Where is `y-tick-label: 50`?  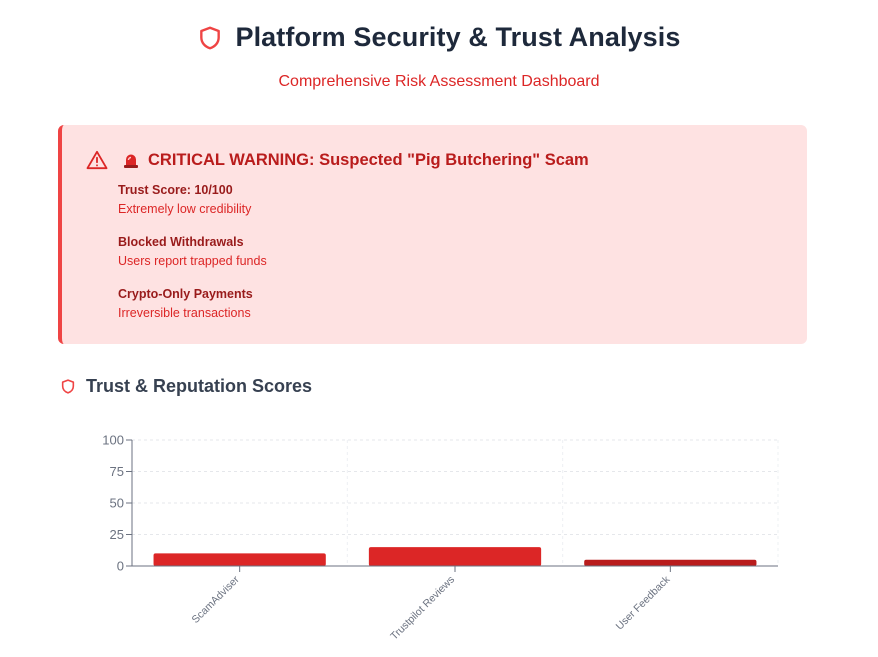 y-tick-label: 50 is located at coordinates (117, 503).